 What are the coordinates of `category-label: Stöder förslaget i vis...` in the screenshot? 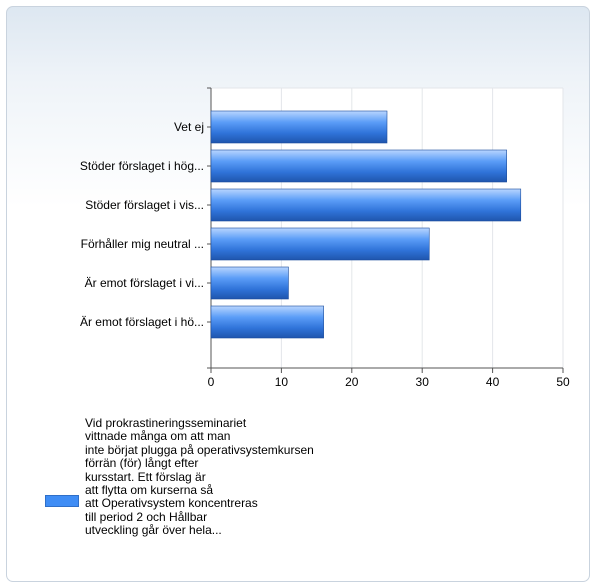 It's located at (144, 205).